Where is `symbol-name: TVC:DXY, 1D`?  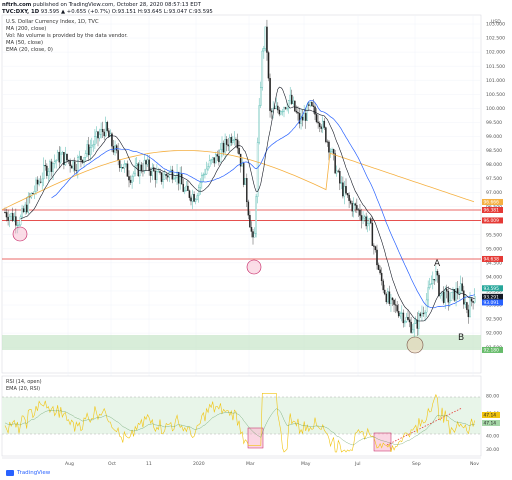 symbol-name: TVC:DXY, 1D is located at coordinates (21, 12).